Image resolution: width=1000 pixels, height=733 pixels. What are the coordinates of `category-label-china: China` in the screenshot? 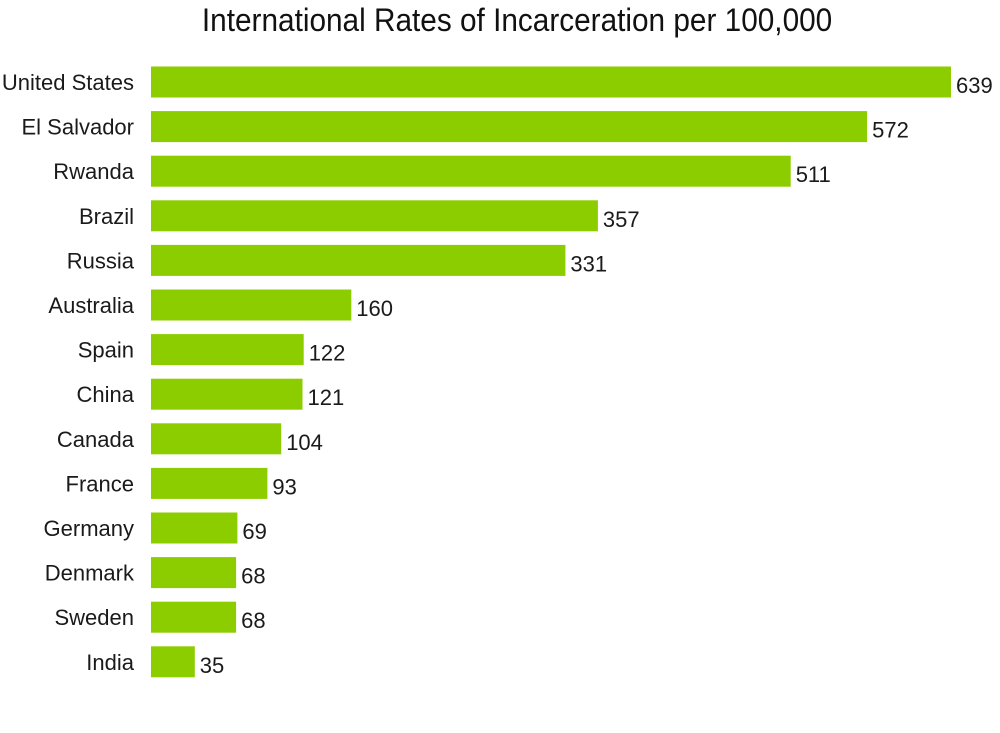 It's located at (106, 394).